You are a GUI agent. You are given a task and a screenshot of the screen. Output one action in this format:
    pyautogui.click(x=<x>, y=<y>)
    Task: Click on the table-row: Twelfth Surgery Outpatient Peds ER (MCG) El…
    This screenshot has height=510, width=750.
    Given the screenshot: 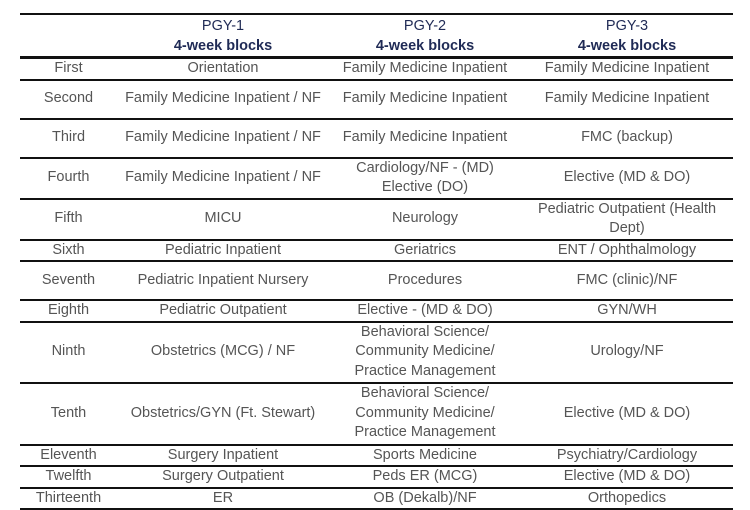 What is the action you would take?
    pyautogui.click(x=376, y=477)
    